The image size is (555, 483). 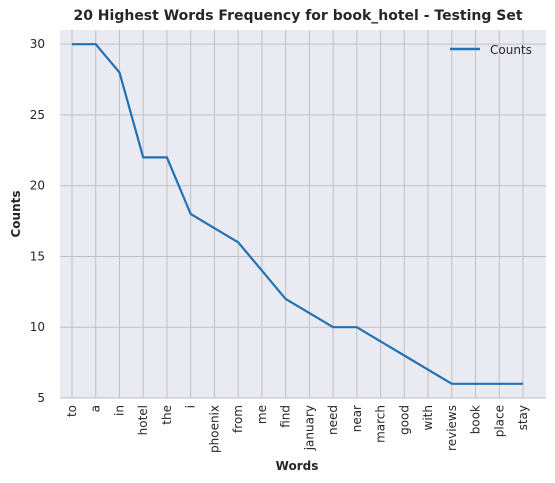 What do you see at coordinates (381, 424) in the screenshot?
I see `x-tick-label: march` at bounding box center [381, 424].